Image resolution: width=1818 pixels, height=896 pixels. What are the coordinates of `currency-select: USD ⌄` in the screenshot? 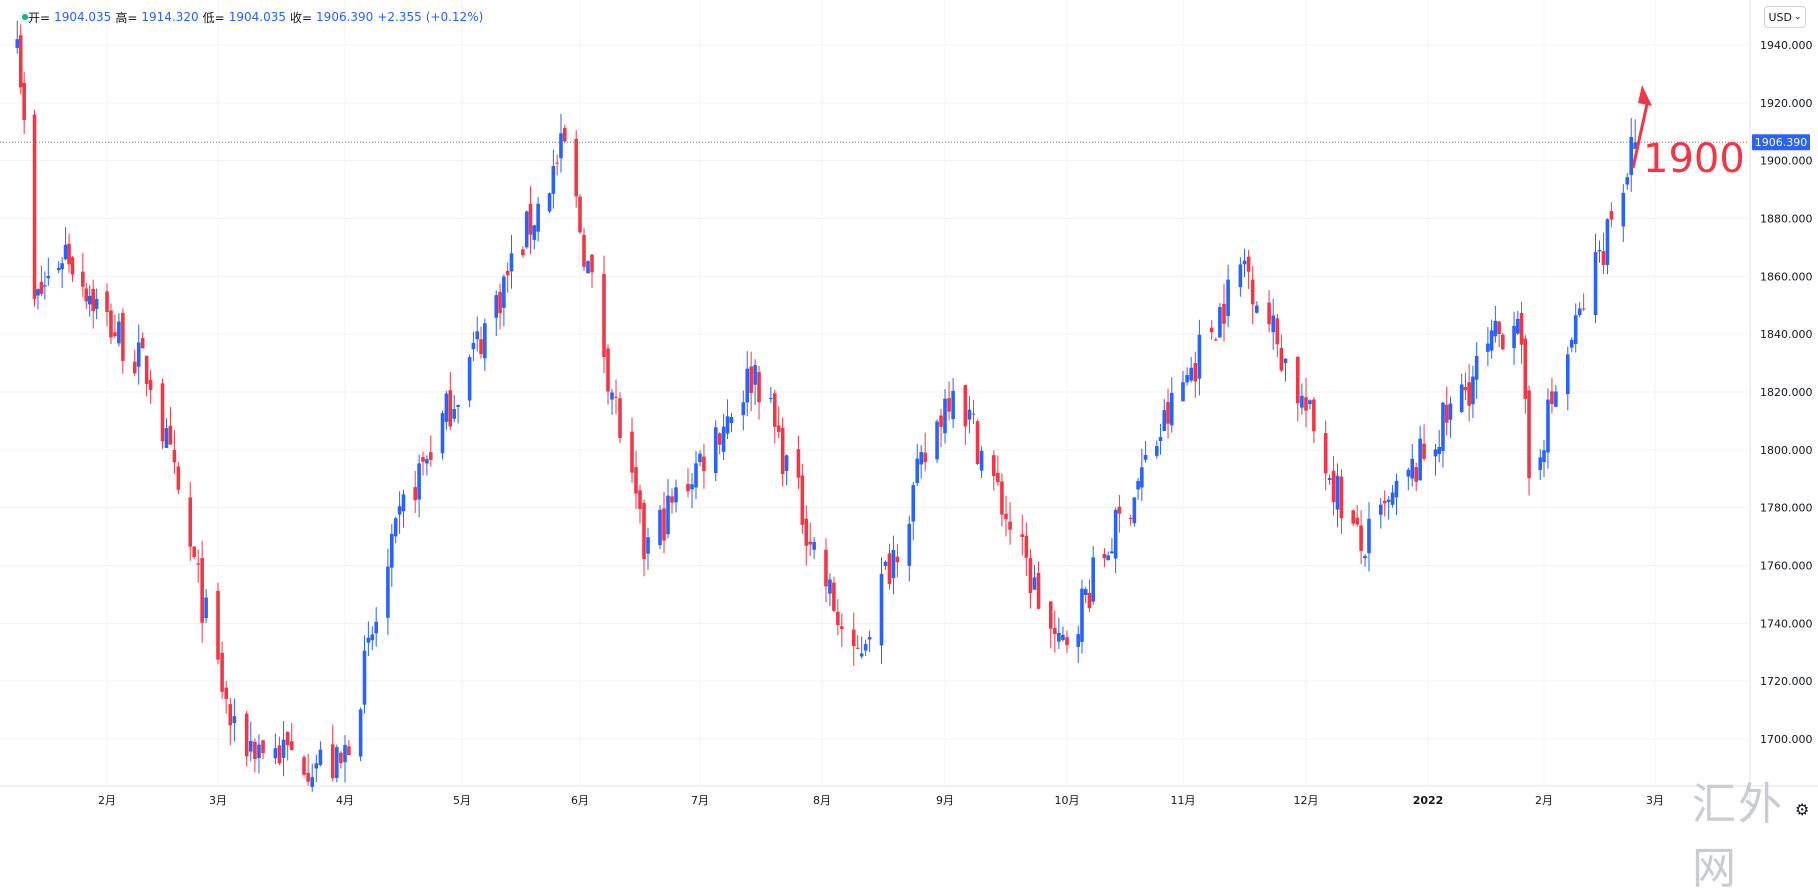 It's located at (1785, 17).